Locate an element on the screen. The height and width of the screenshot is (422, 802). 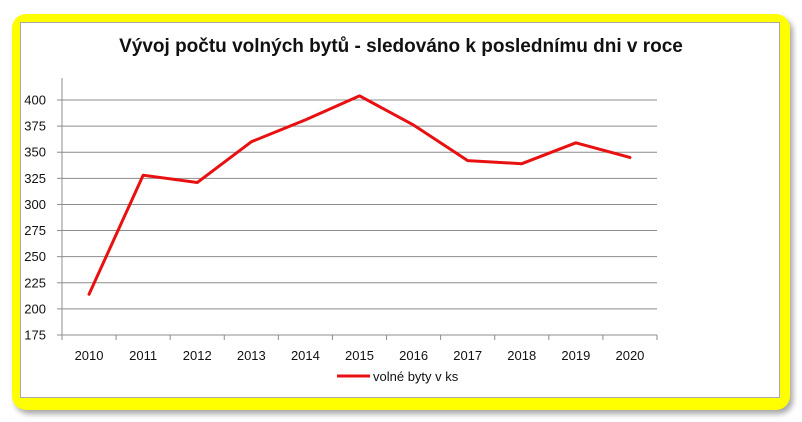
x-tick-label: 2018 is located at coordinates (521, 355).